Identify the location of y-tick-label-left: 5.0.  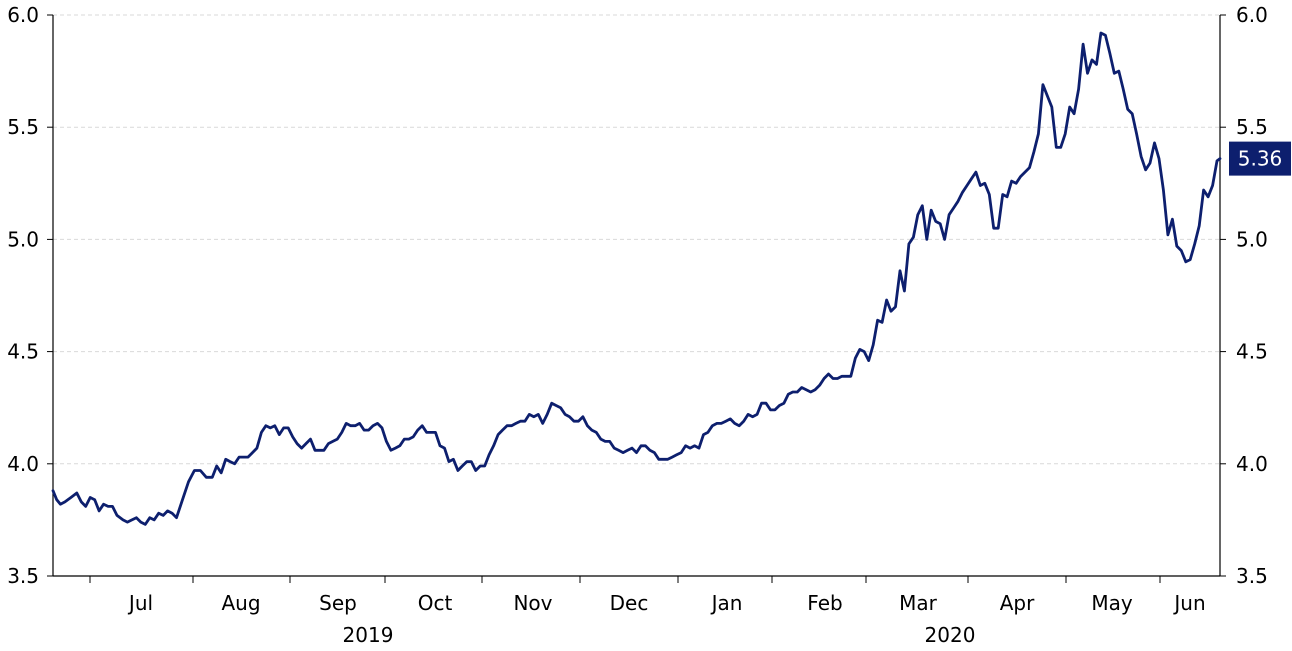
(23, 239).